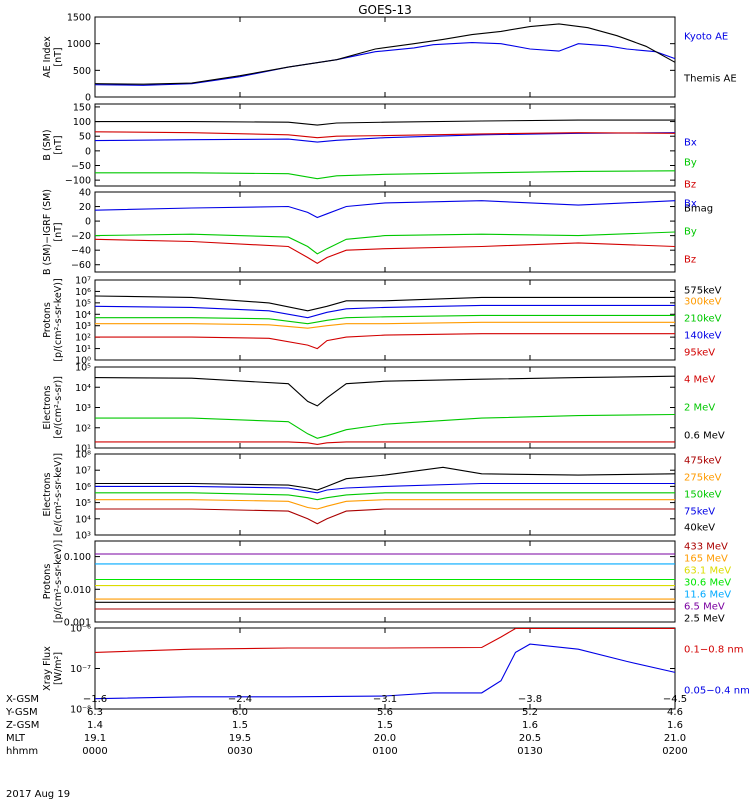 The image size is (750, 800). Describe the element at coordinates (704, 436) in the screenshot. I see `legend-entry: 0.6 MeV` at that location.